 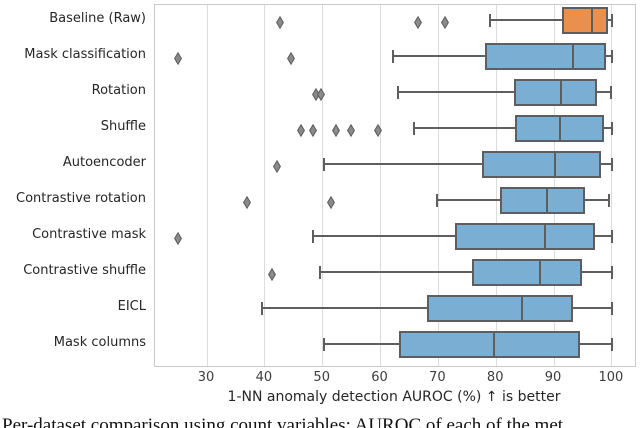 What do you see at coordinates (379, 377) in the screenshot?
I see `x-tick-label: 60` at bounding box center [379, 377].